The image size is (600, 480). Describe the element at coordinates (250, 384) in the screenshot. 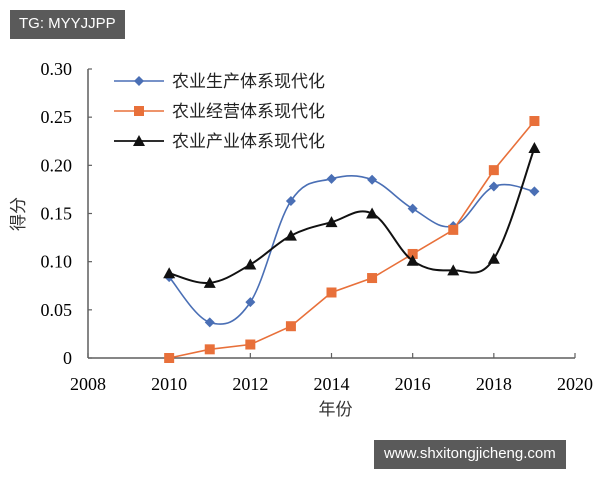

I see `x-tick-label: 2012` at that location.